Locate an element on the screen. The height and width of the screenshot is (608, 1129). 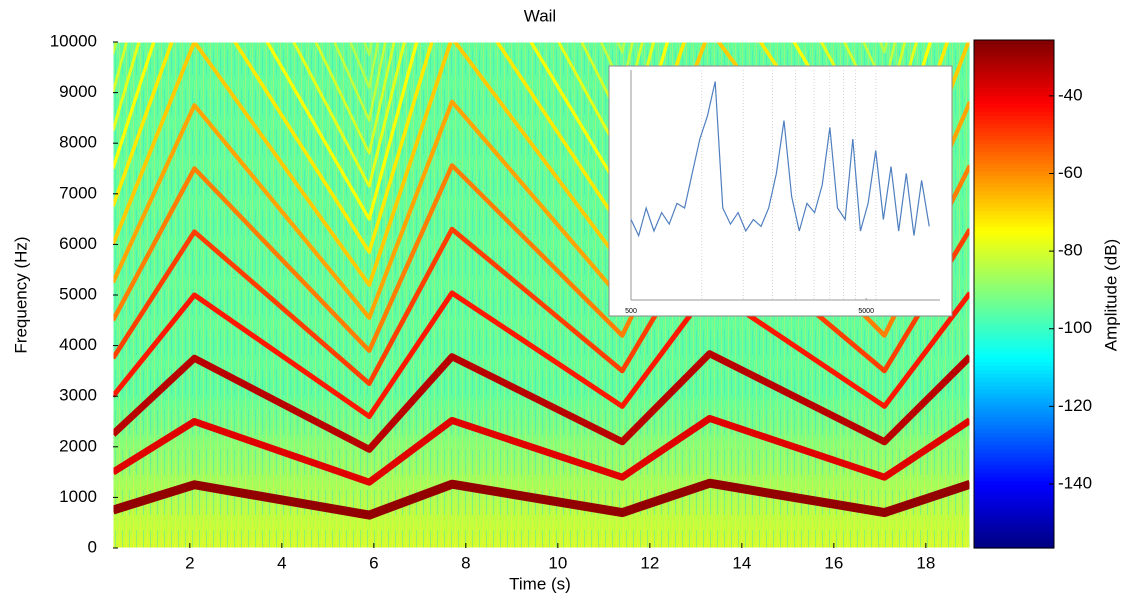
colorbar-label: Amplitude (dB) is located at coordinates (1110, 295).